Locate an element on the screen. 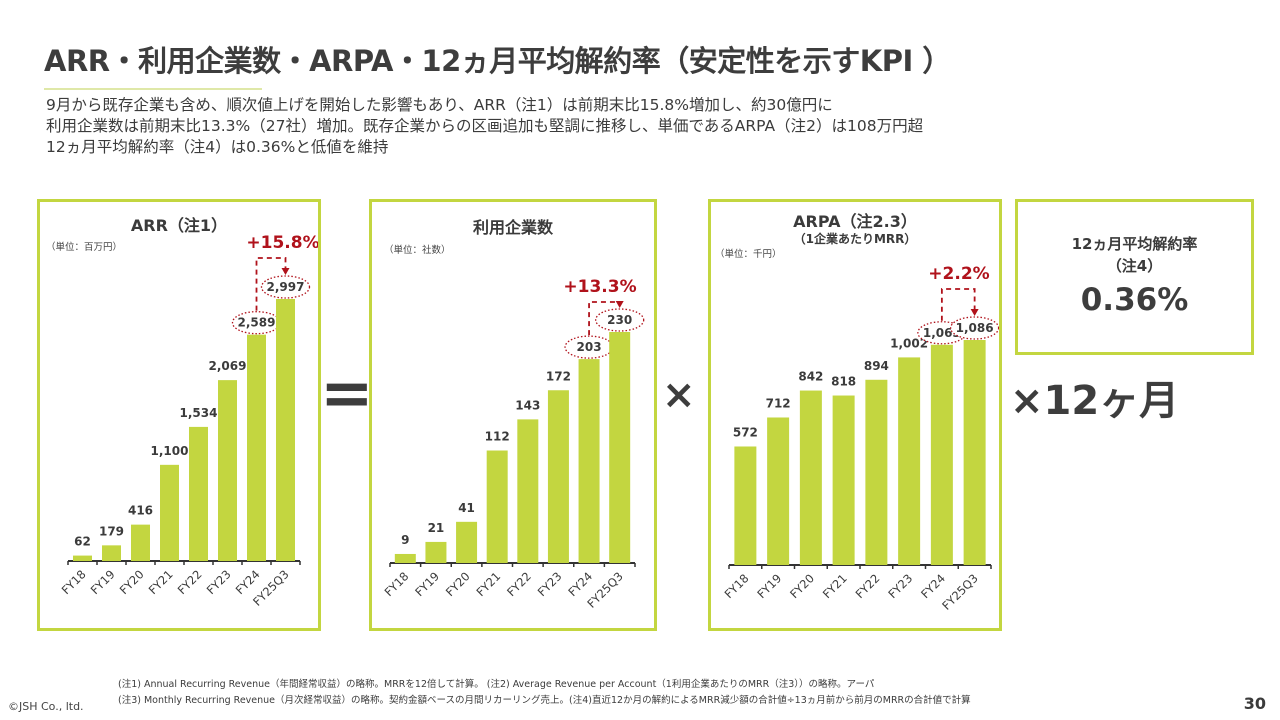 The height and width of the screenshot is (720, 1280). title-underline is located at coordinates (153, 89).